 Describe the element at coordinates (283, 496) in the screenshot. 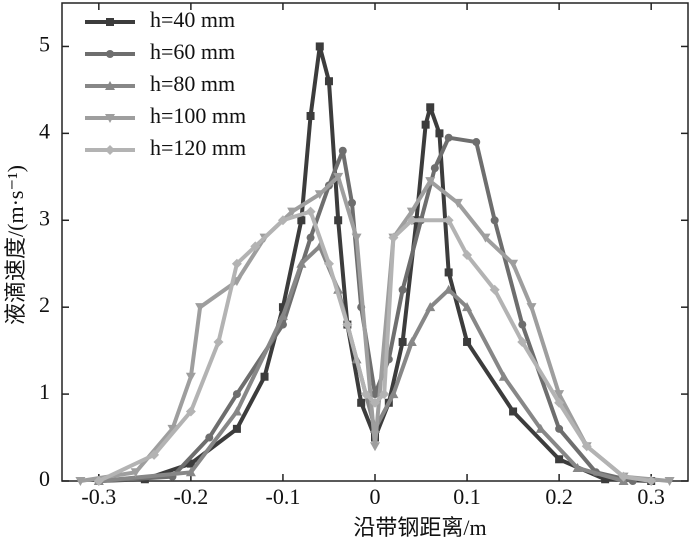

I see `x-tick-label: -0.1` at that location.